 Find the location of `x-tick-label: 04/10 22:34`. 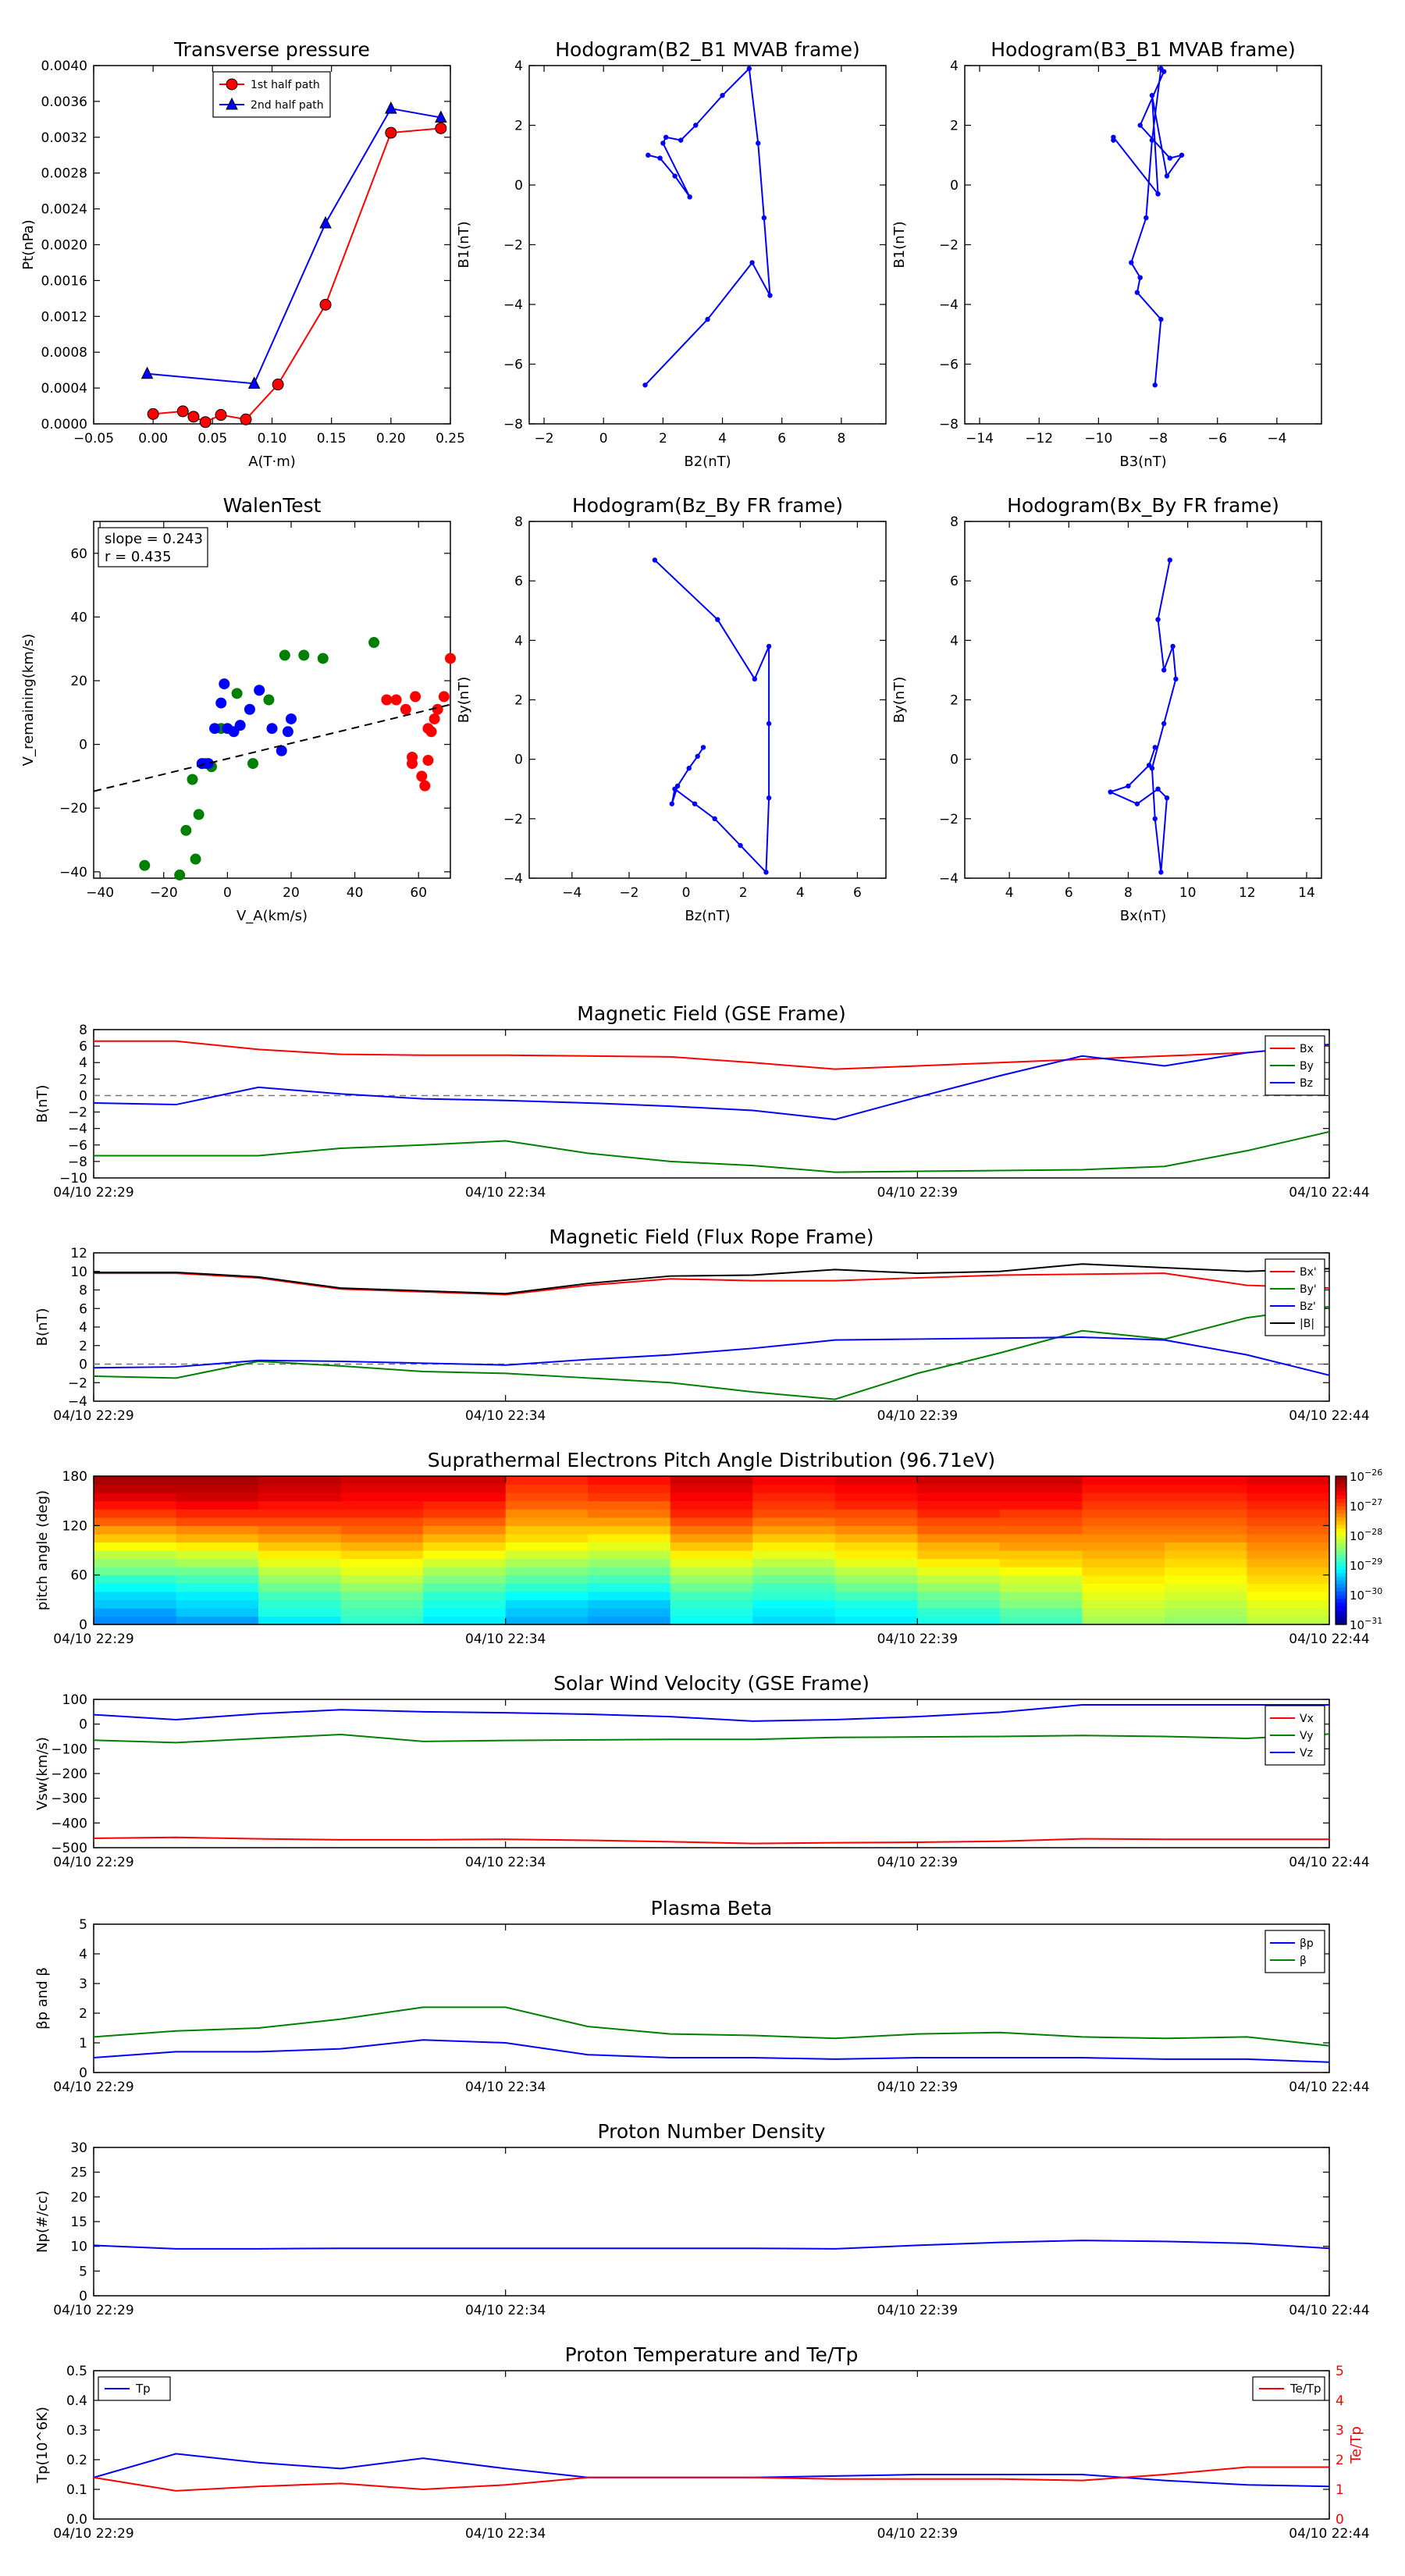

x-tick-label: 04/10 22:34 is located at coordinates (506, 2310).